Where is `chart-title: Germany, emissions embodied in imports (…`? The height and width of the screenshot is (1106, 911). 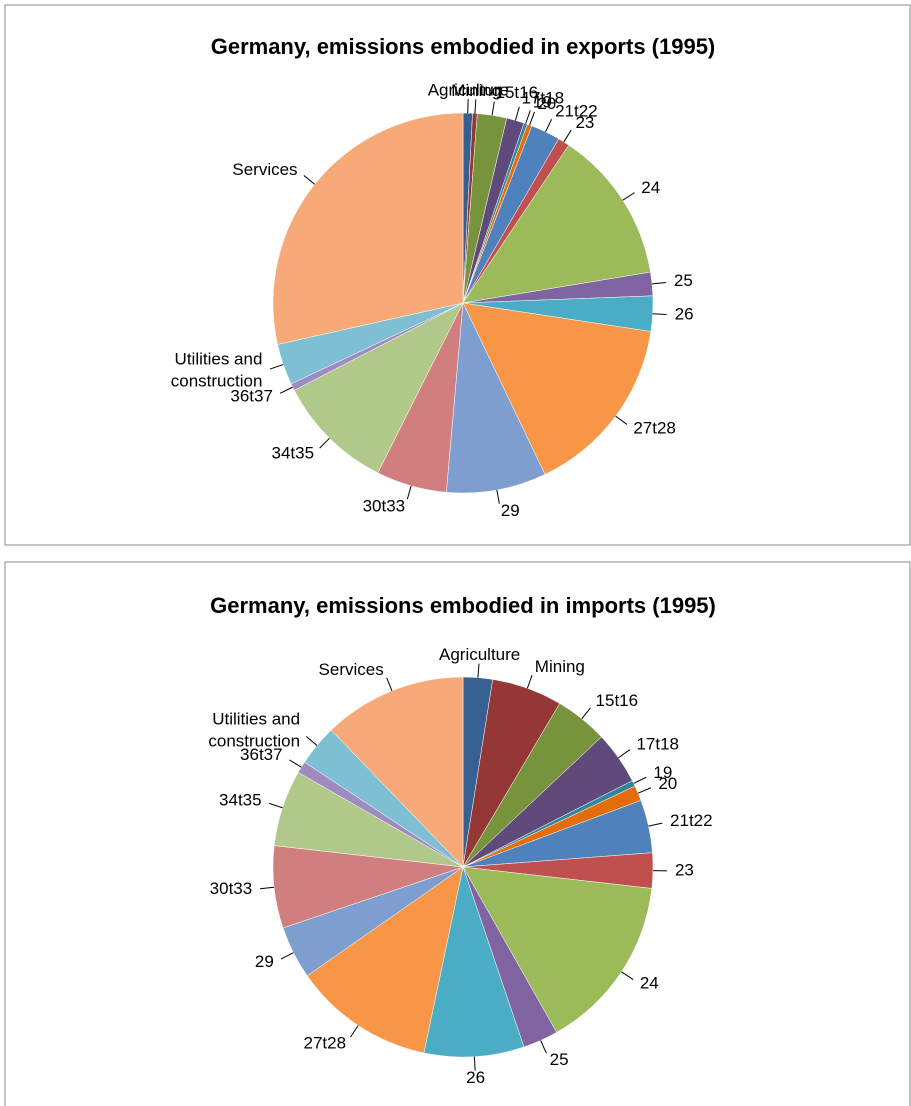 chart-title: Germany, emissions embodied in imports (… is located at coordinates (463, 605).